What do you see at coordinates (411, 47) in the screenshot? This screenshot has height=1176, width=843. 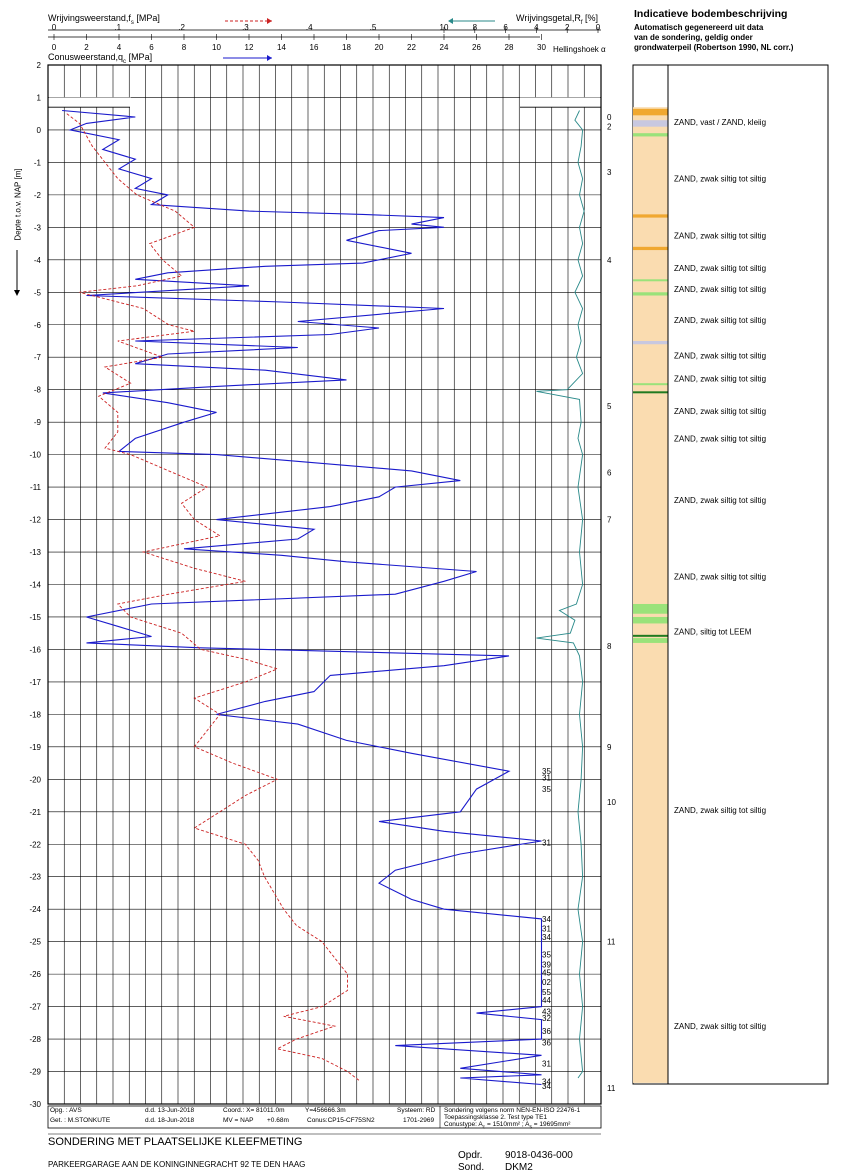 I see `cone-tick-label: 22` at bounding box center [411, 47].